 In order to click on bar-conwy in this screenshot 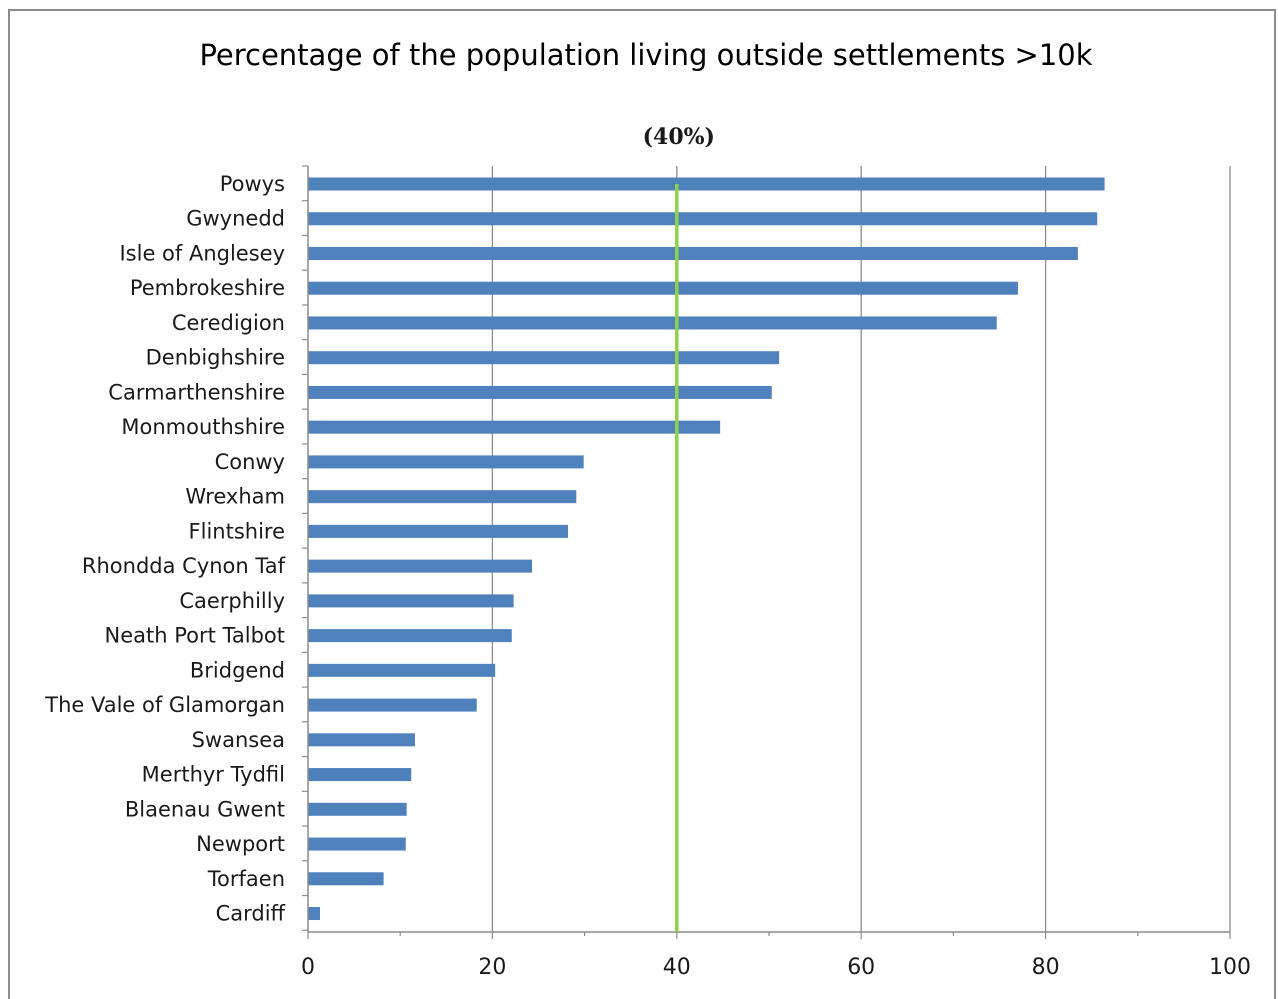, I will do `click(446, 462)`.